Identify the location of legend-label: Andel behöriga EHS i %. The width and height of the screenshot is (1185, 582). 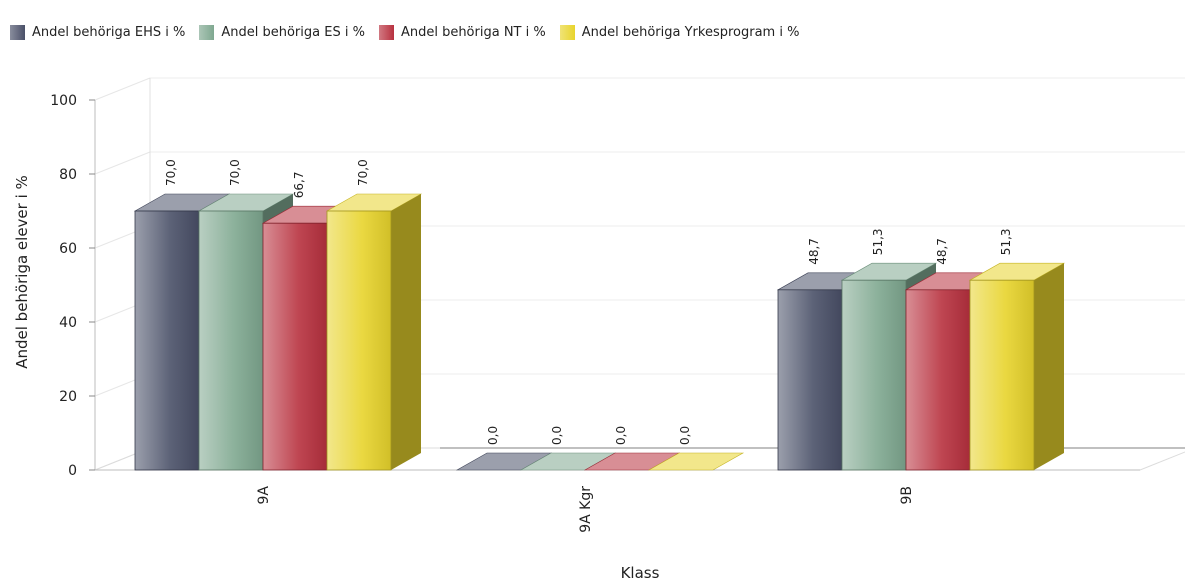
(109, 32).